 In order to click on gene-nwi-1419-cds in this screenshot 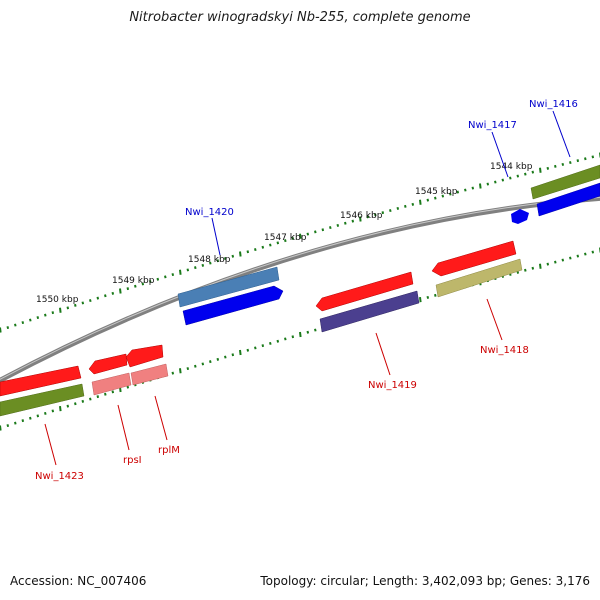, I will do `click(369, 311)`.